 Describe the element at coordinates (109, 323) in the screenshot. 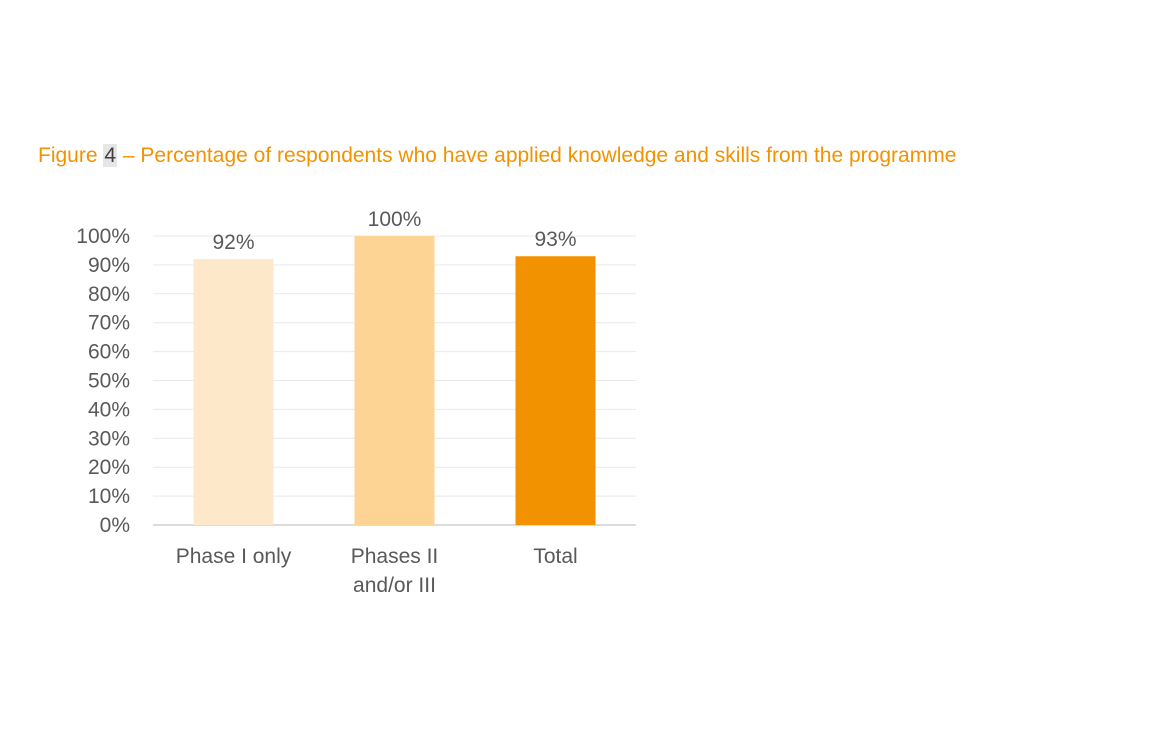

I see `y-tick-label: 70%` at that location.